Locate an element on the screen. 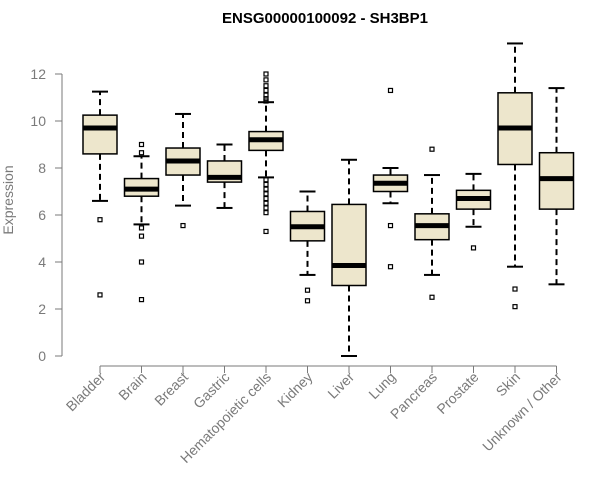 This screenshot has width=600, height=500. y-tick-label: 10 is located at coordinates (38, 121).